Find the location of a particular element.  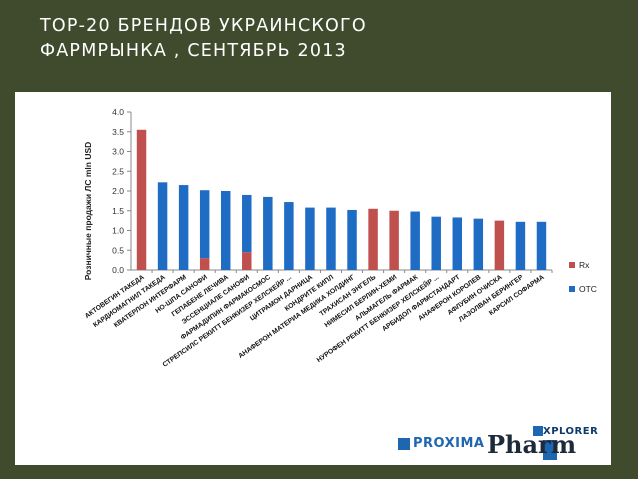

y-tick-label: 2.5 is located at coordinates (118, 171).